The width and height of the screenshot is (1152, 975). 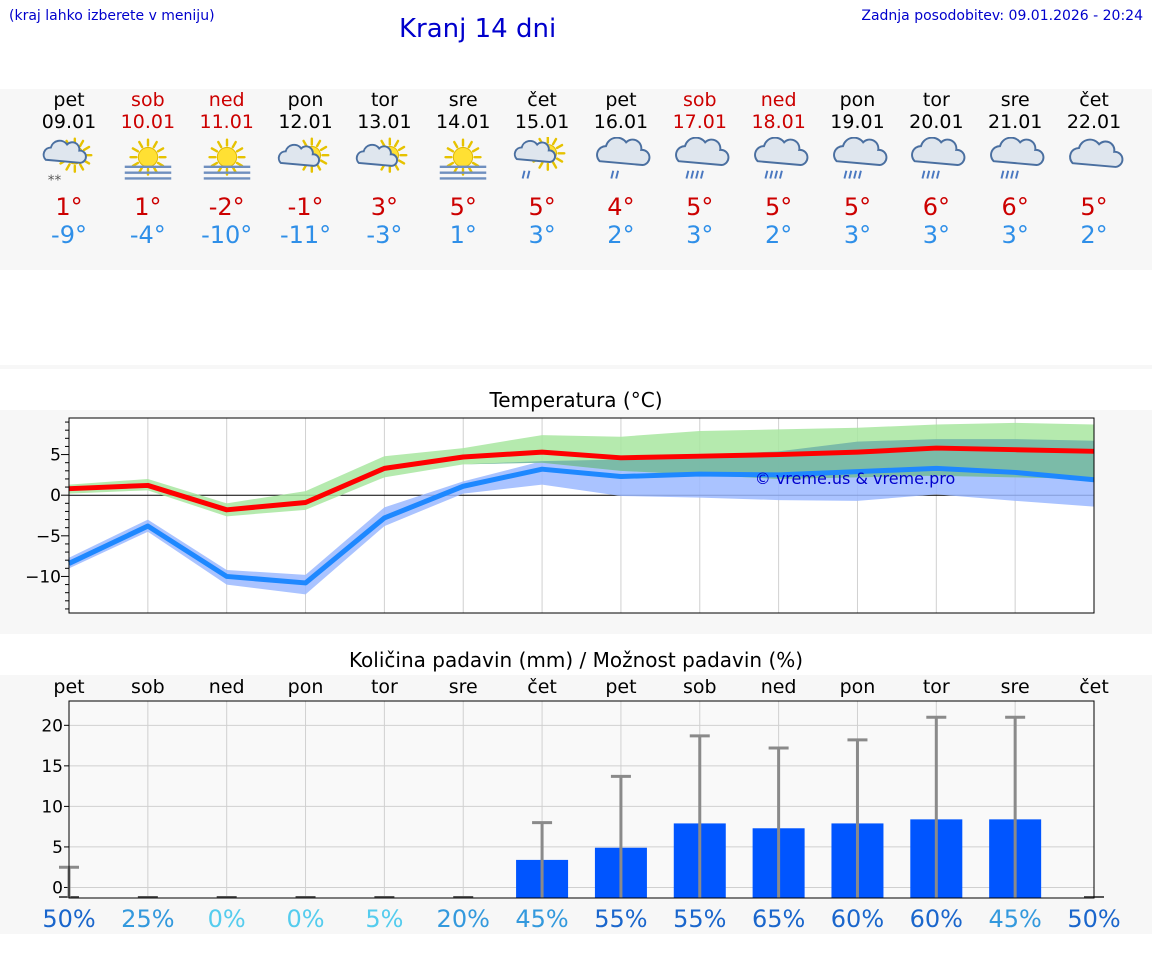 What do you see at coordinates (69, 100) in the screenshot?
I see `weekday-label: pet` at bounding box center [69, 100].